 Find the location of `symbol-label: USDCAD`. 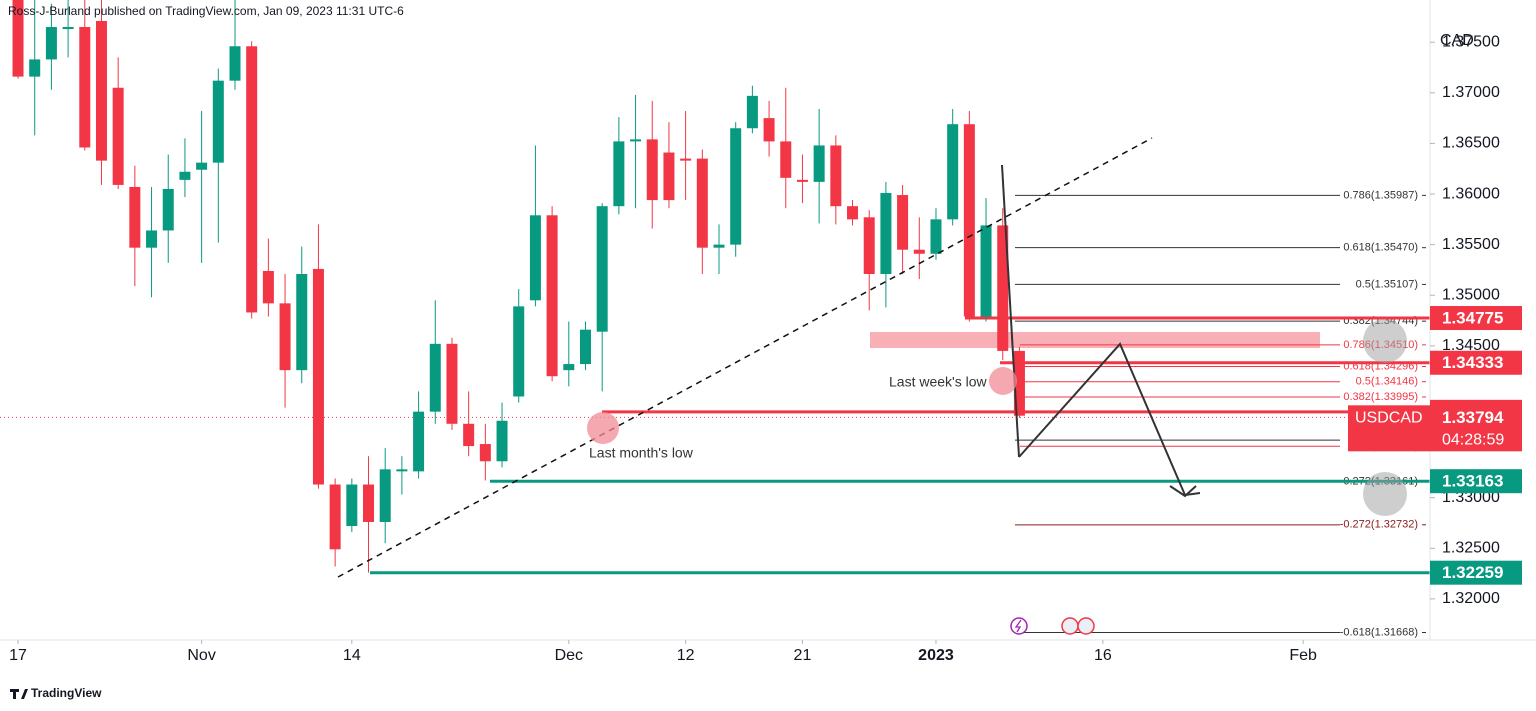

symbol-label: USDCAD is located at coordinates (1389, 418).